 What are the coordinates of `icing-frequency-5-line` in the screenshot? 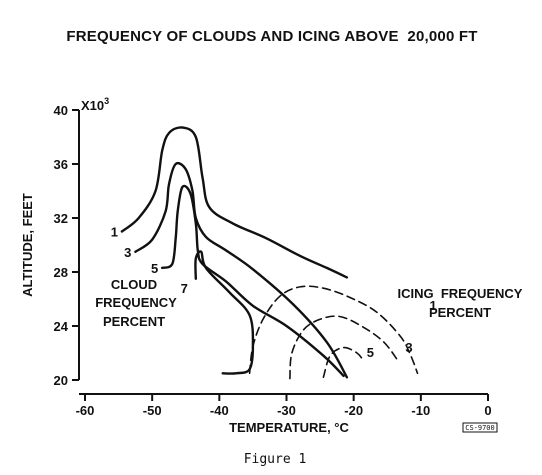 It's located at (343, 362).